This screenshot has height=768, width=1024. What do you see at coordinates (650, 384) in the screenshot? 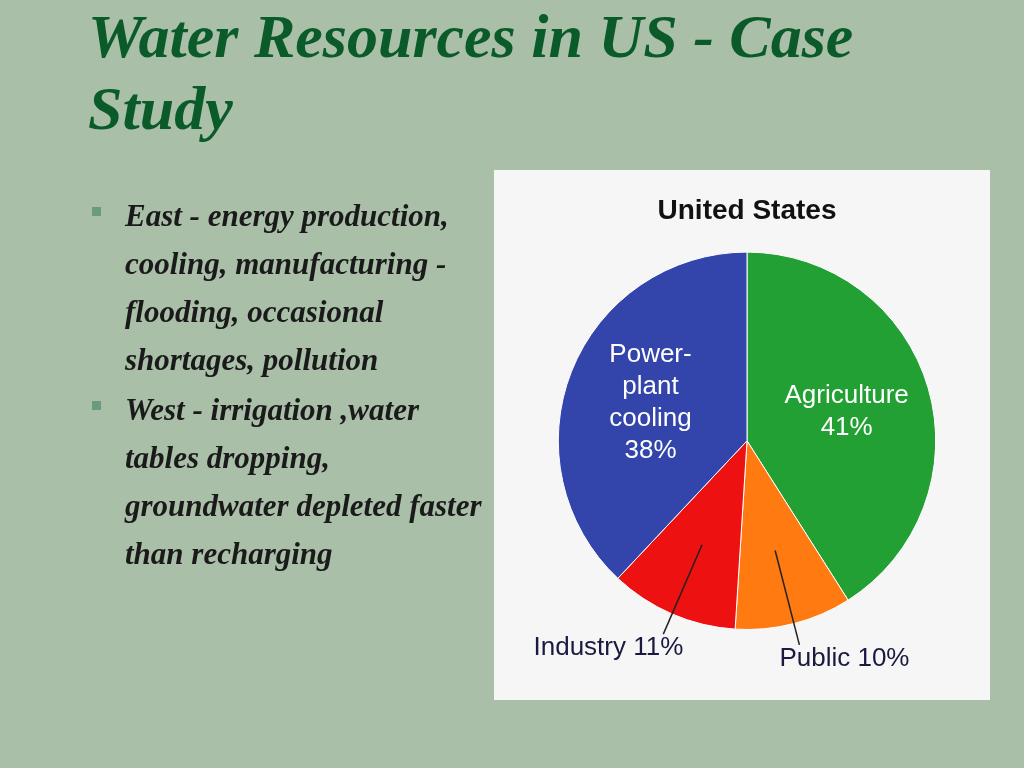
I see `slice-label: Power-plant cooling` at bounding box center [650, 384].